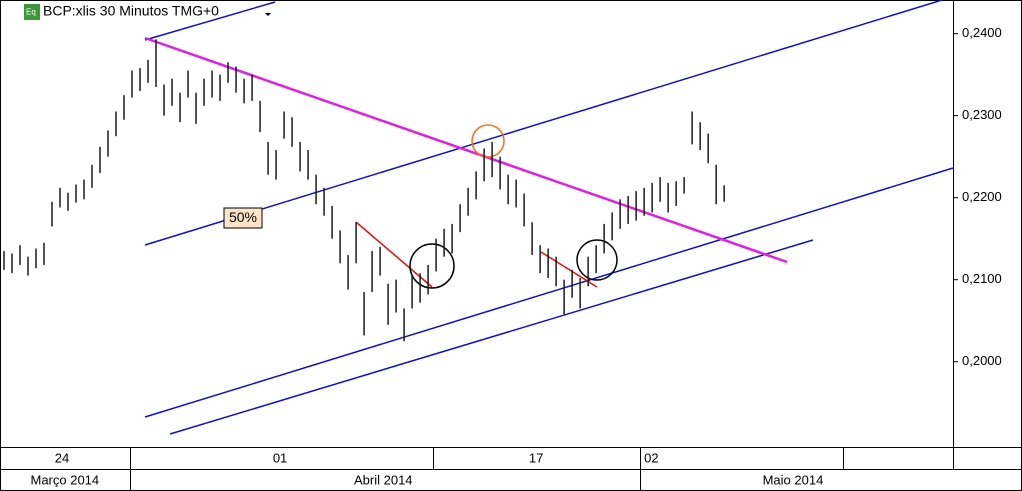 This screenshot has width=1022, height=491. I want to click on symbol-icon-label: Eq, so click(31, 12).